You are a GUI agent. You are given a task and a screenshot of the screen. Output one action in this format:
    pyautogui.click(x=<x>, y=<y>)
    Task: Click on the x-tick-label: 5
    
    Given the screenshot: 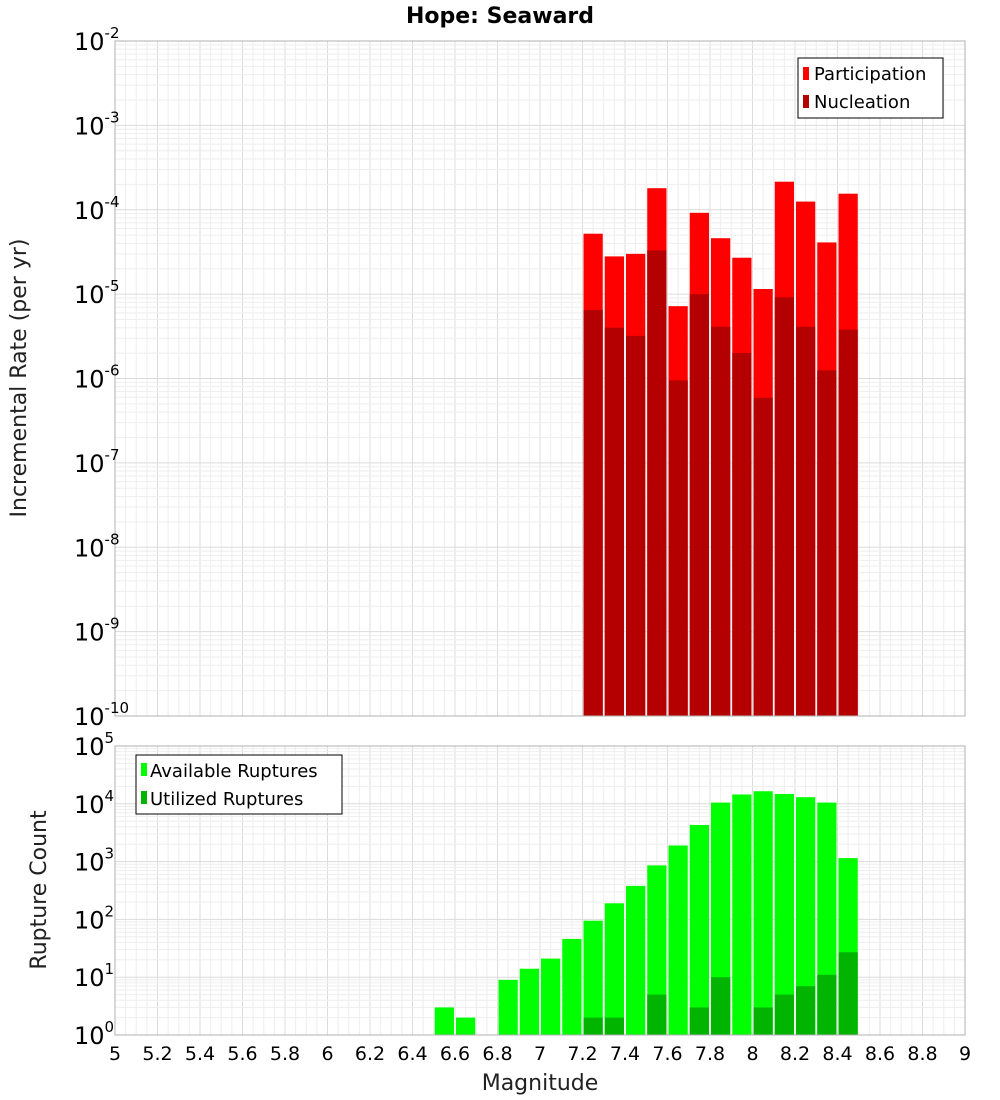 What is the action you would take?
    pyautogui.click(x=115, y=1054)
    